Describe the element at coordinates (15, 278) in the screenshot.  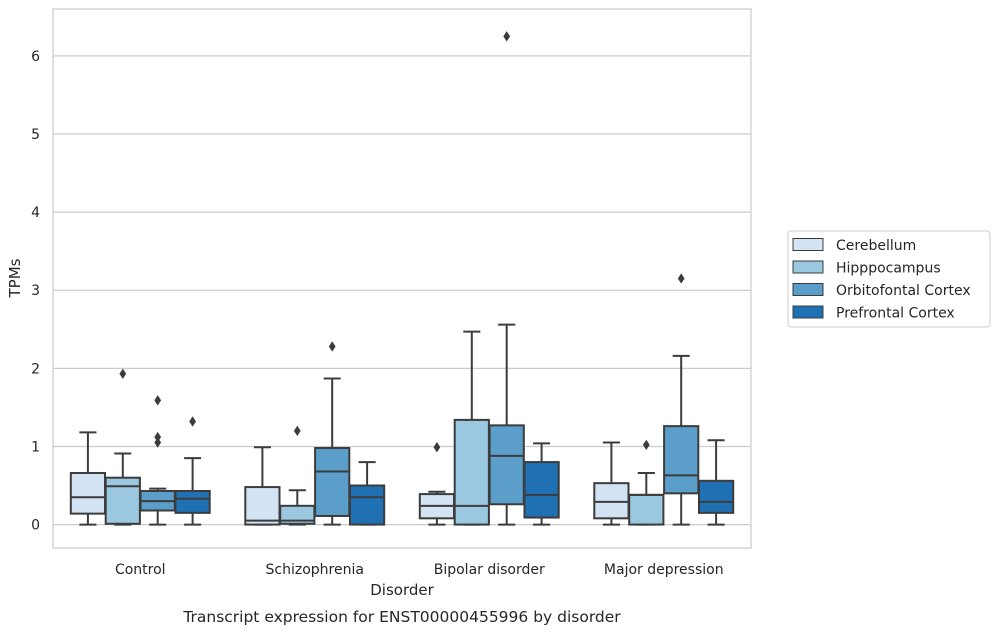
I see `y-axis-label: TPMs` at that location.